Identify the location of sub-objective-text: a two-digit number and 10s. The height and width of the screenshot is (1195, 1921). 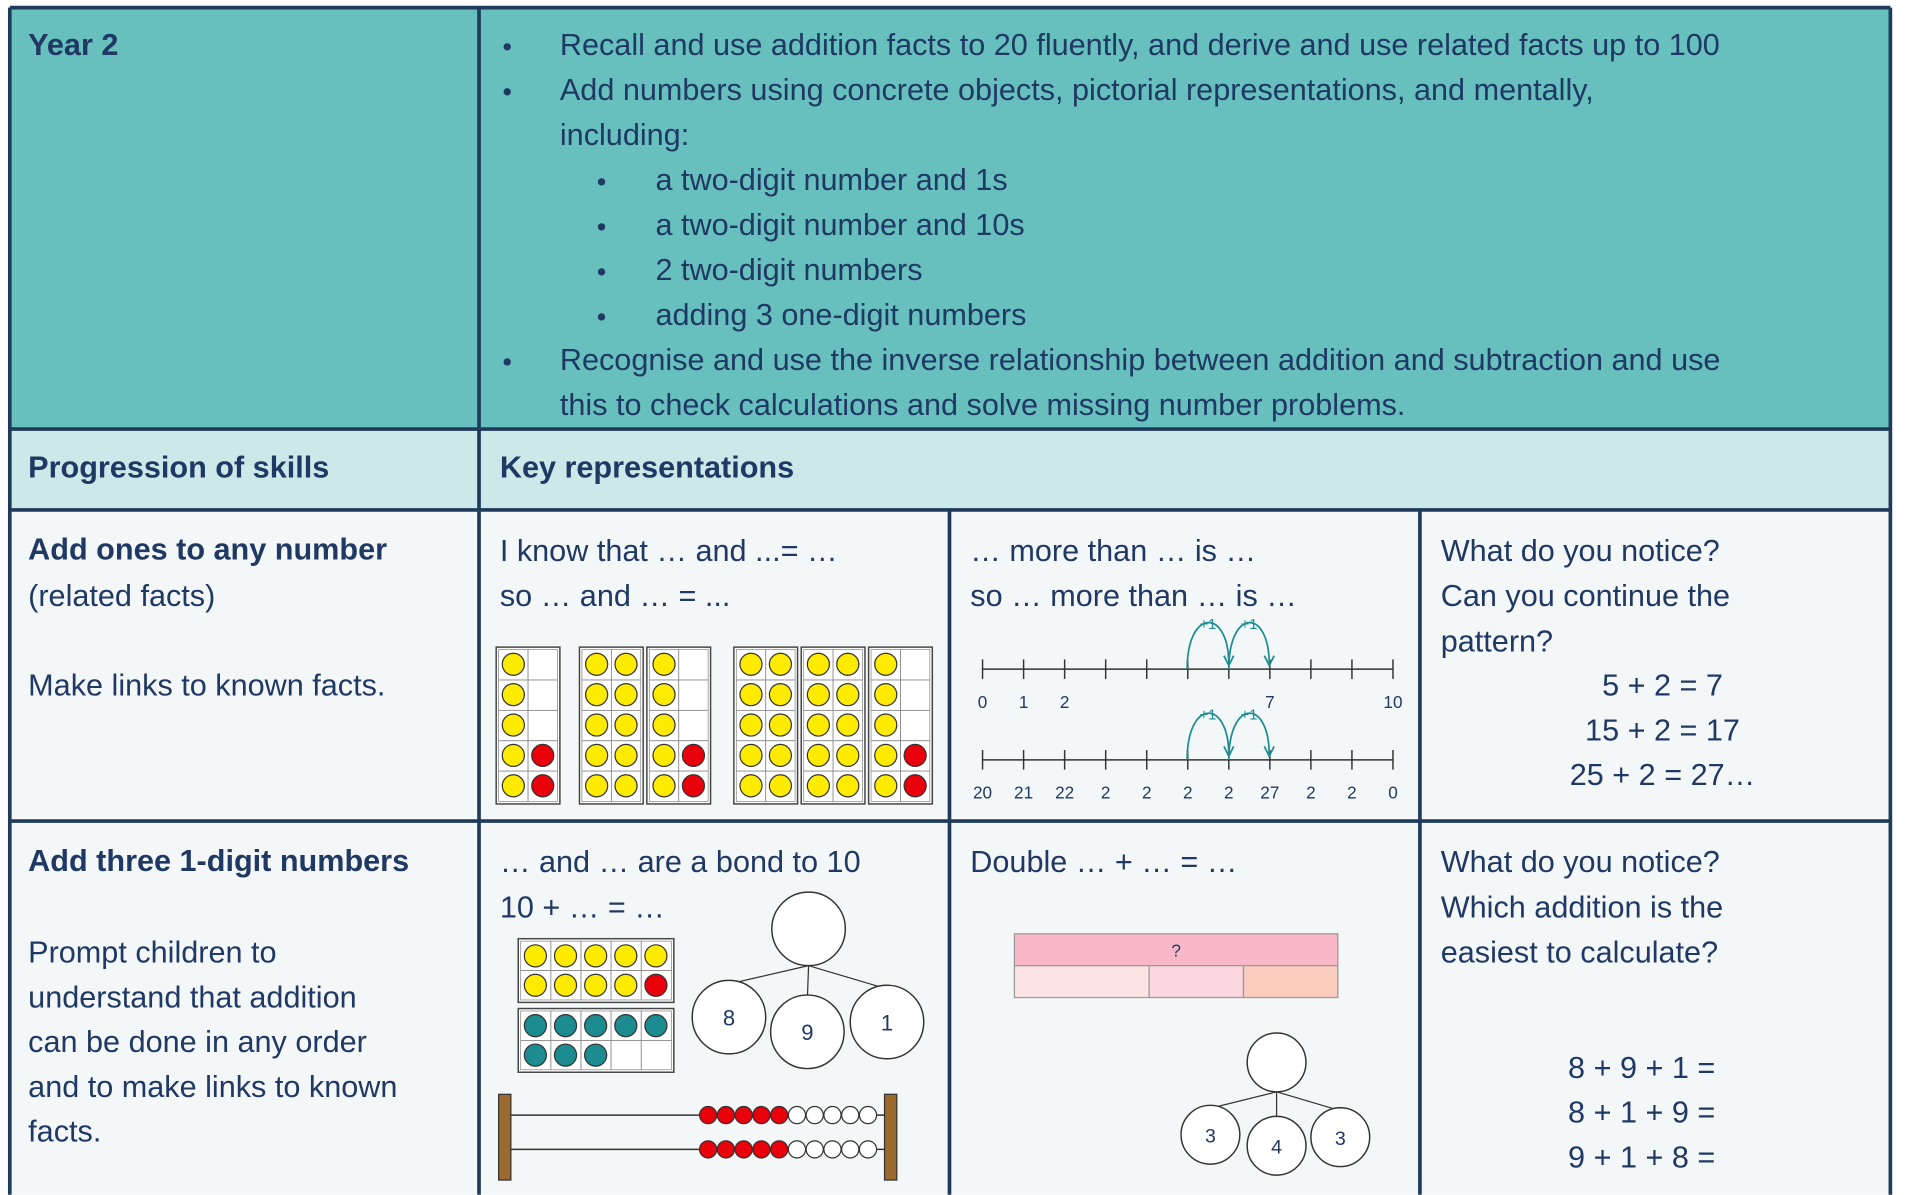
(839, 225).